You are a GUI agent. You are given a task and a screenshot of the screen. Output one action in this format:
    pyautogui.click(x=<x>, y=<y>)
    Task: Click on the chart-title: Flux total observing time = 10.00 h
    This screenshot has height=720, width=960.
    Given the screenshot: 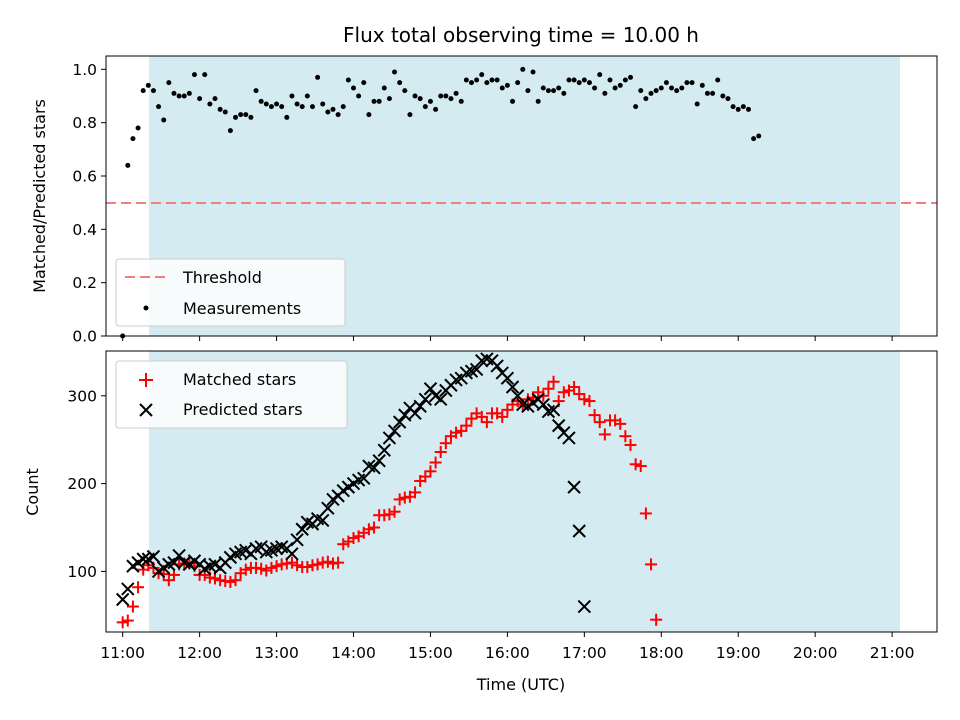 What is the action you would take?
    pyautogui.click(x=521, y=35)
    